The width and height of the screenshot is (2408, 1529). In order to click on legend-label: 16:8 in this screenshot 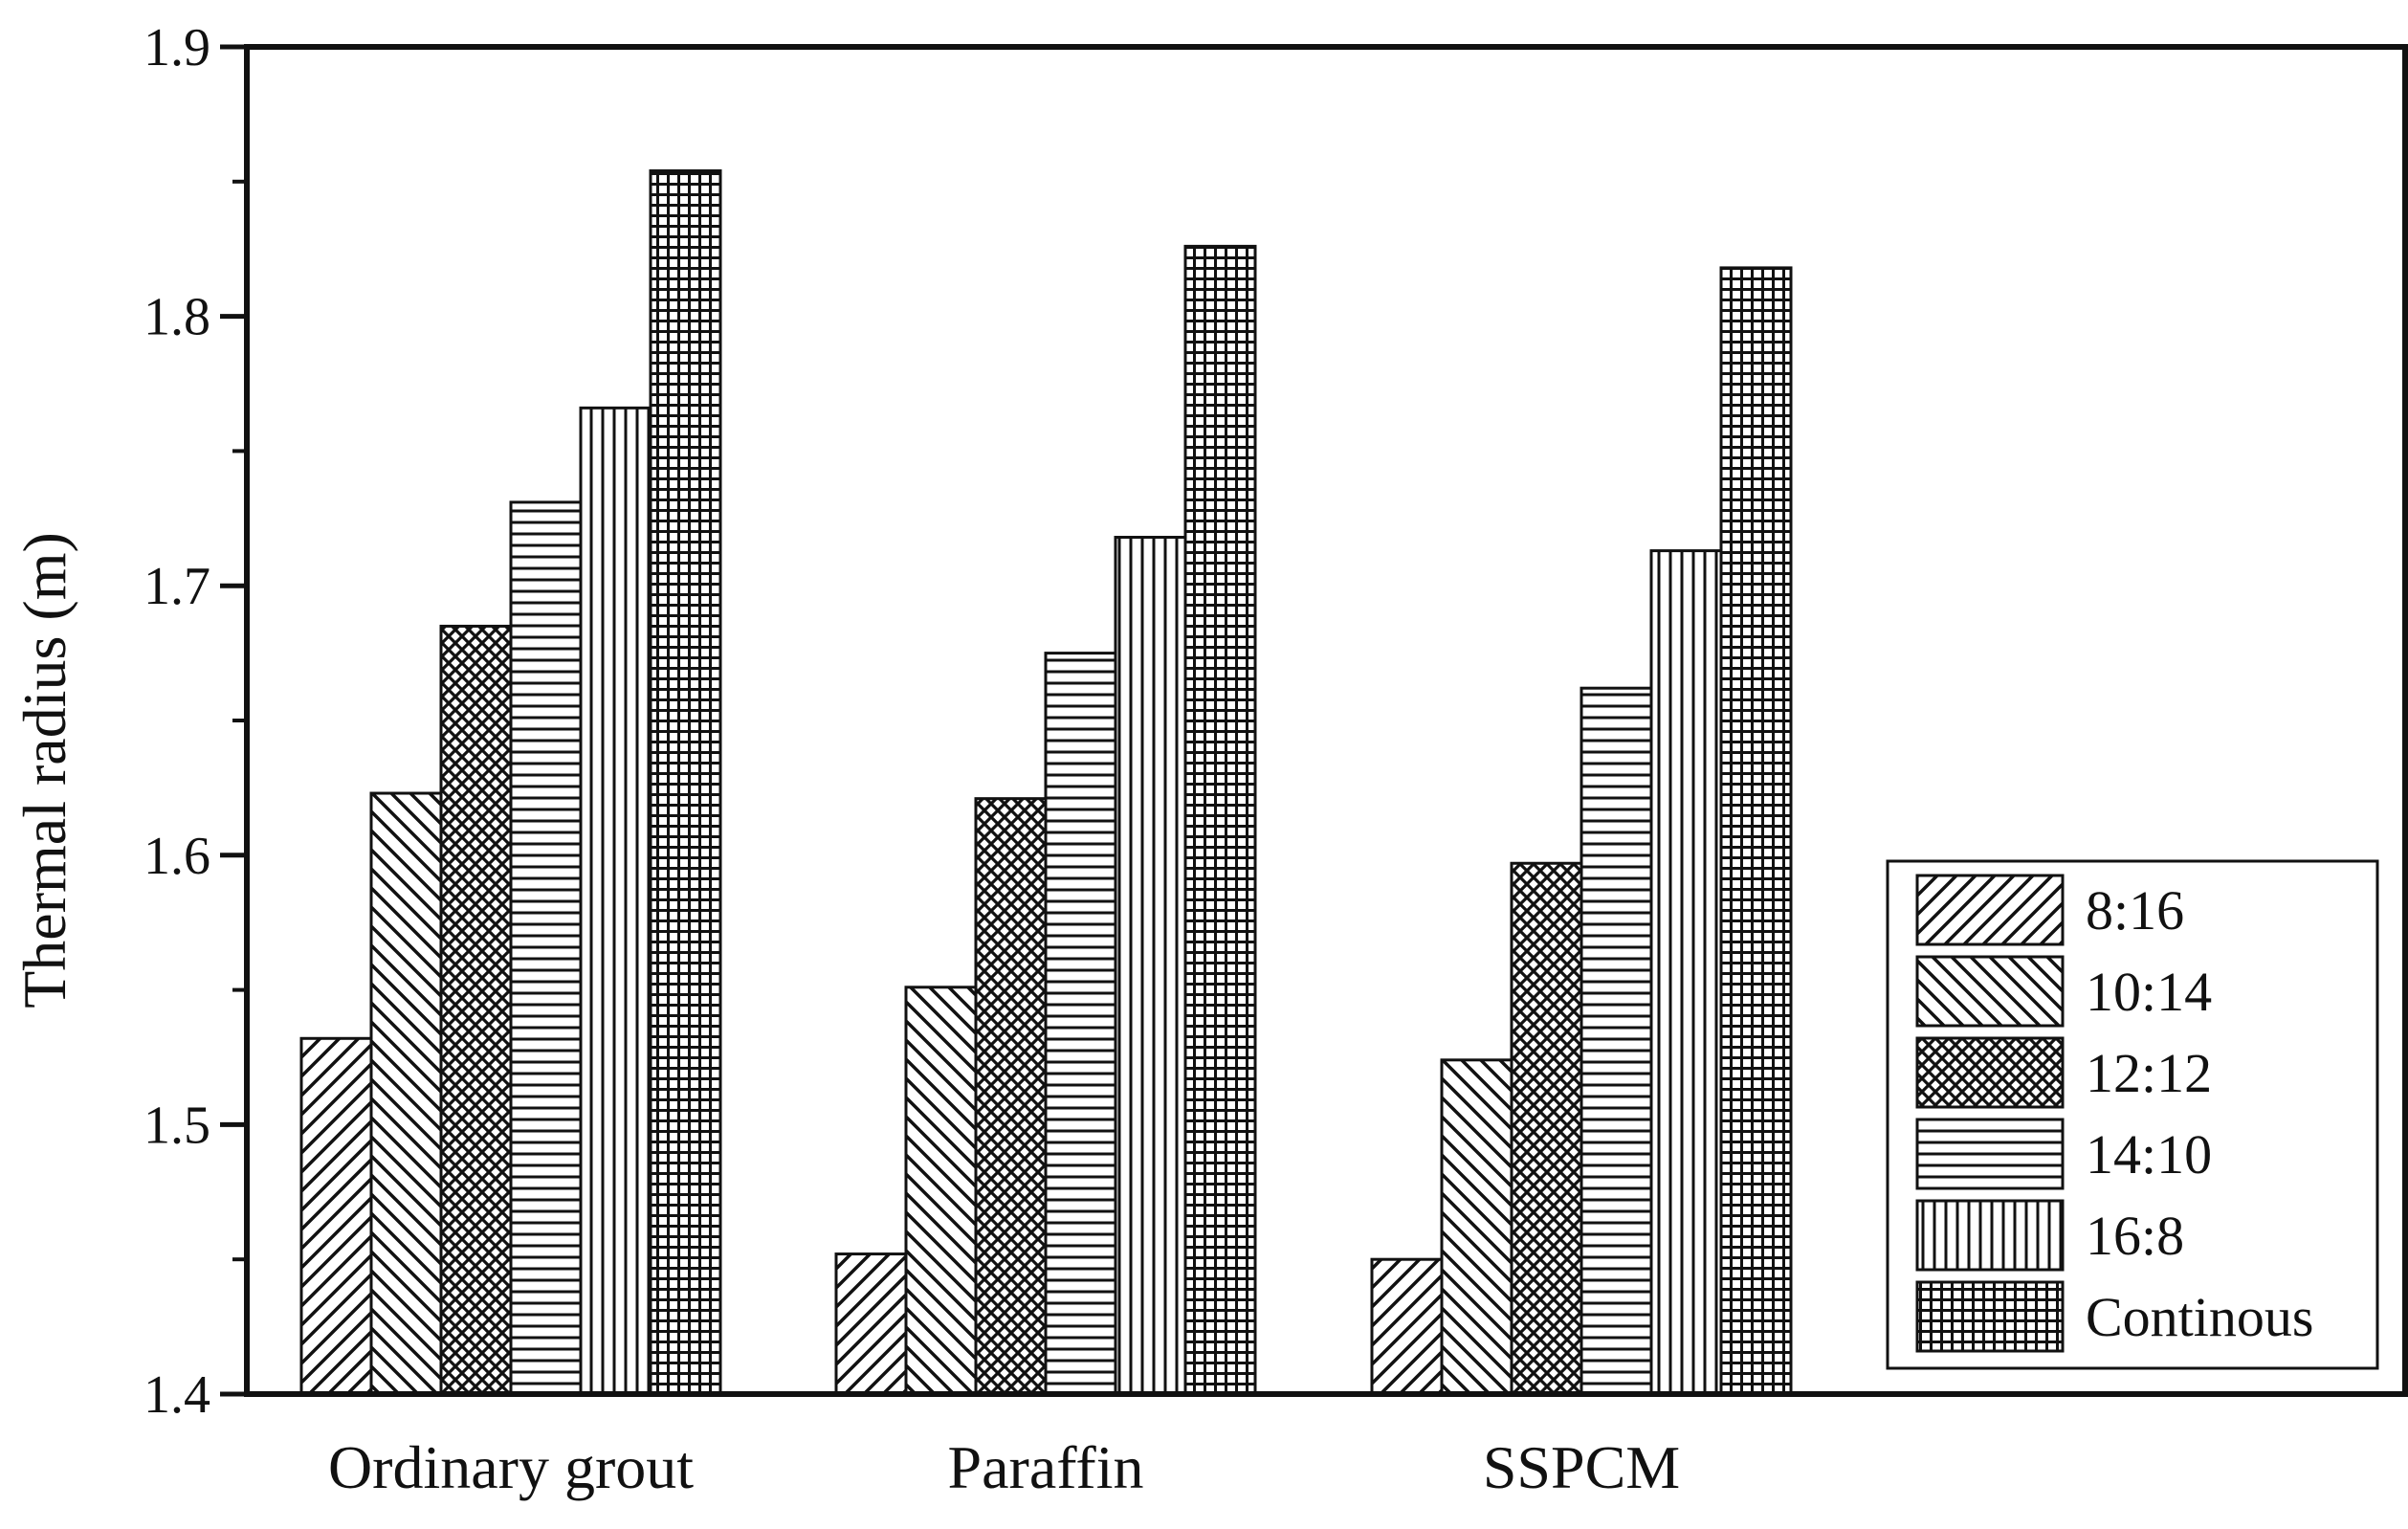, I will do `click(2135, 1236)`.